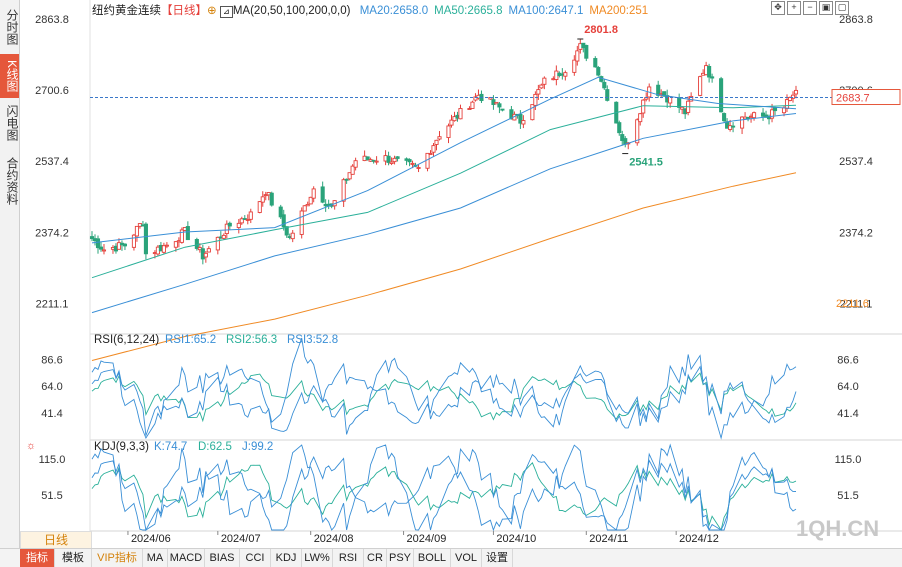  I want to click on instrument-name: 纽约黄金连续, so click(126, 11).